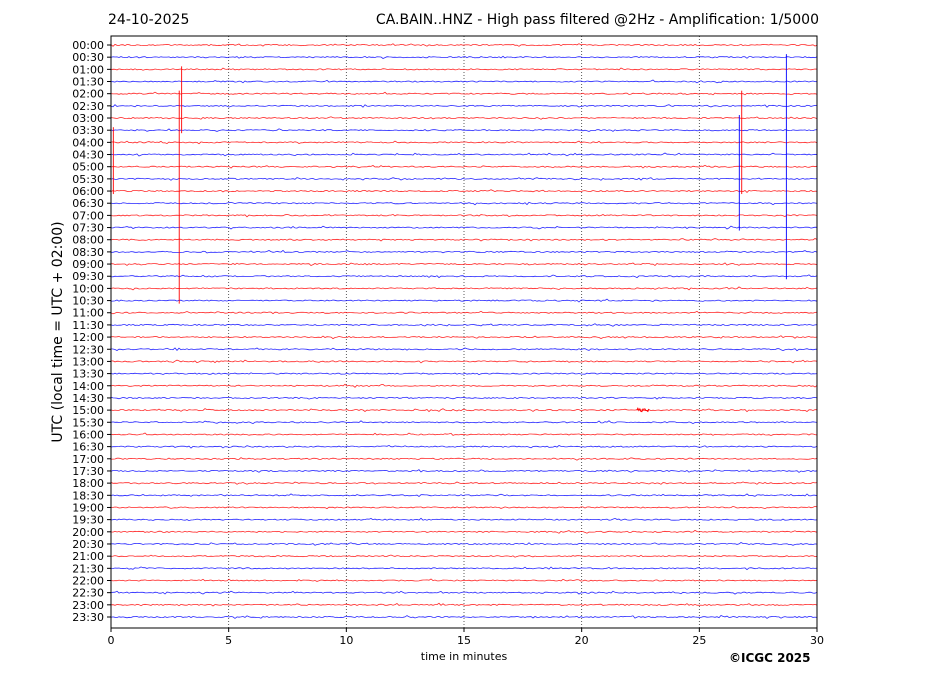 The width and height of the screenshot is (927, 696). I want to click on y-tick-label: 07:00, so click(88, 215).